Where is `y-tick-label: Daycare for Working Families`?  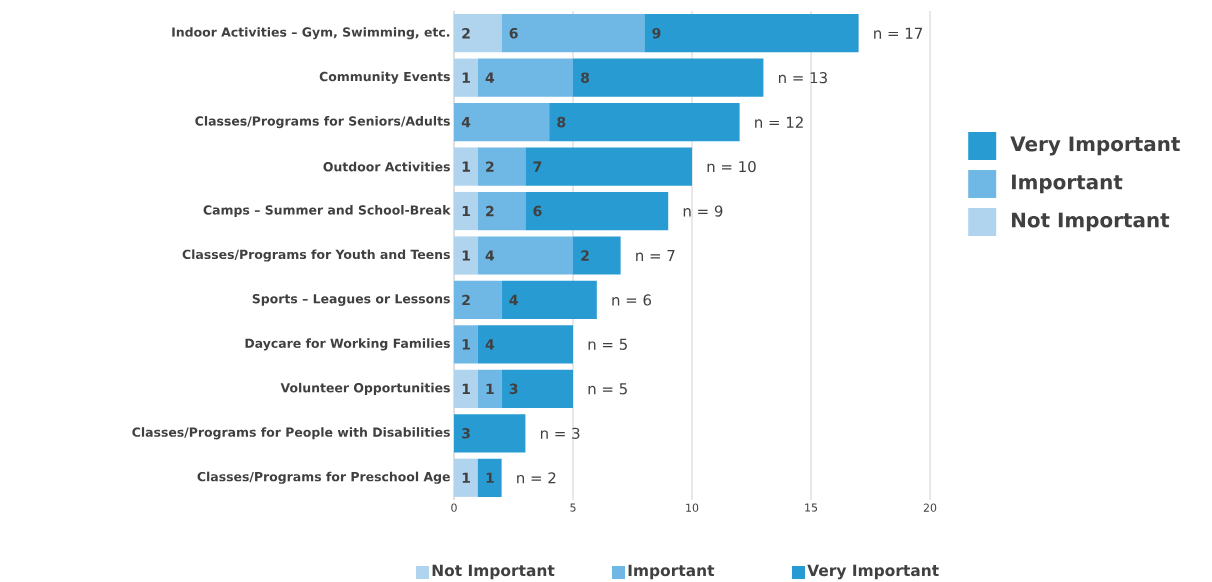
y-tick-label: Daycare for Working Families is located at coordinates (347, 344).